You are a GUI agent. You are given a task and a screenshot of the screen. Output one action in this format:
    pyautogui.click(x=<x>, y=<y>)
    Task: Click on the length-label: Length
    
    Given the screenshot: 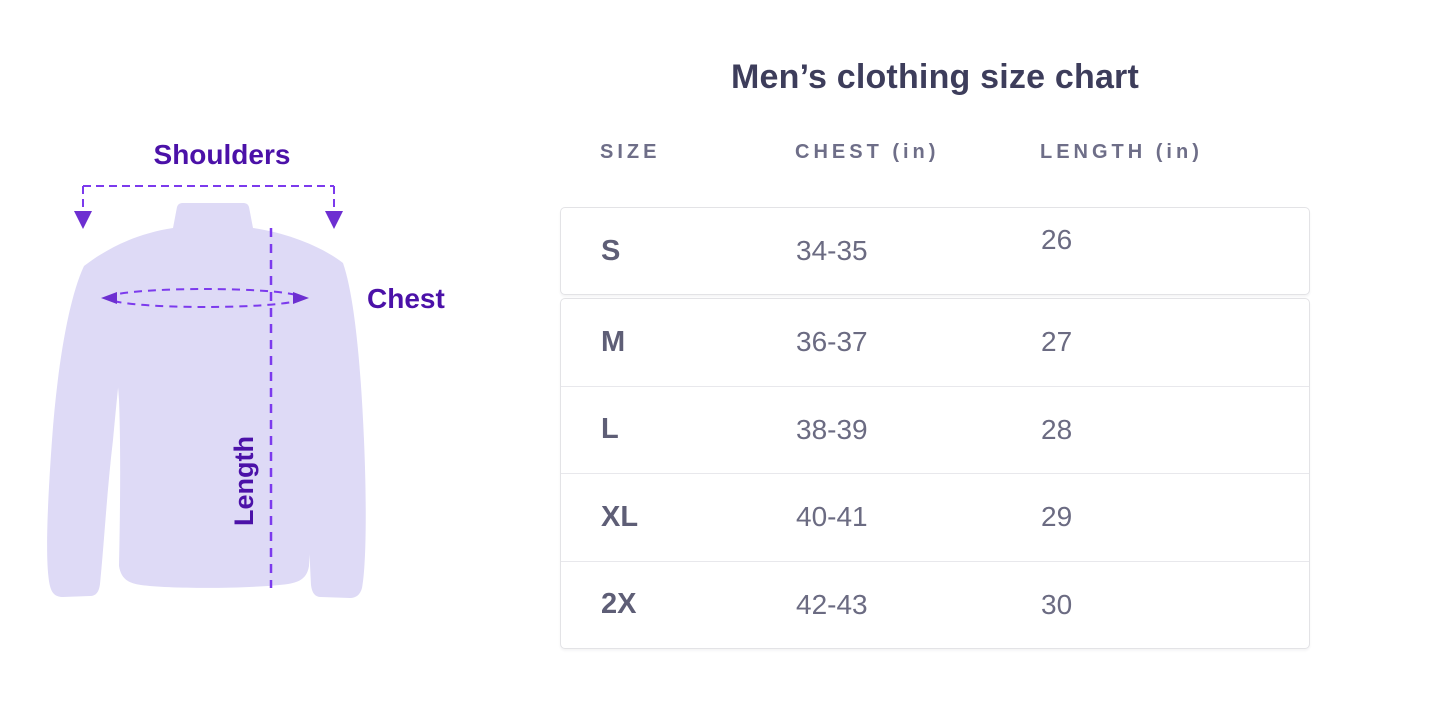 What is the action you would take?
    pyautogui.click(x=244, y=481)
    